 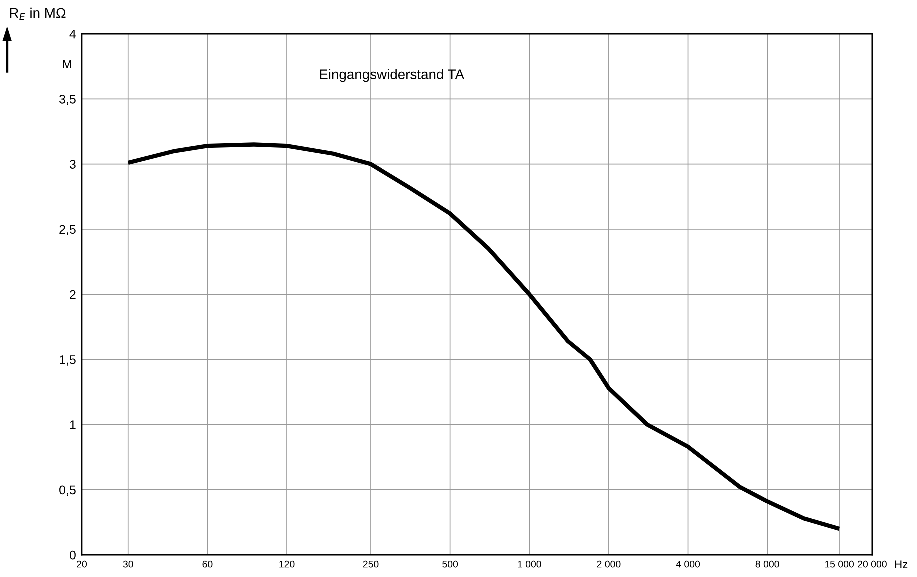 What do you see at coordinates (839, 564) in the screenshot?
I see `x-tick-label: 15 000` at bounding box center [839, 564].